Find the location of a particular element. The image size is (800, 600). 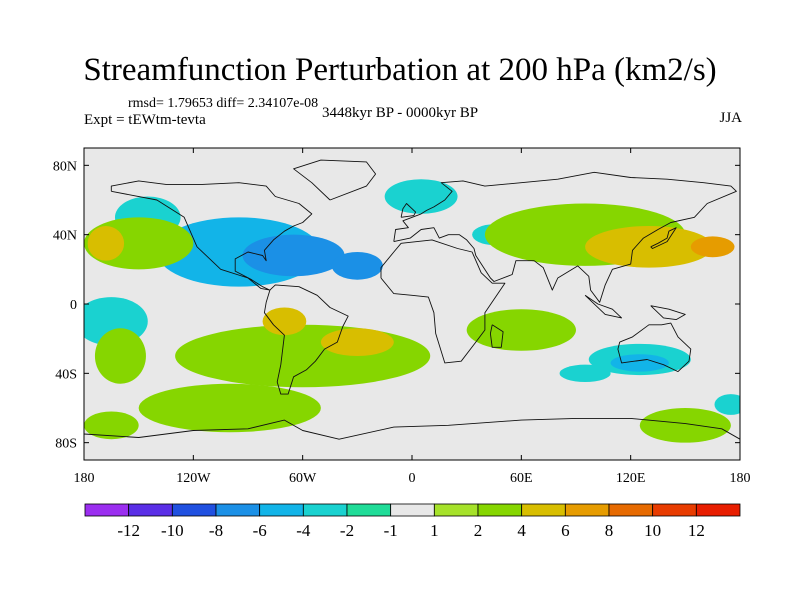

colorbar-label: 12 is located at coordinates (696, 530).